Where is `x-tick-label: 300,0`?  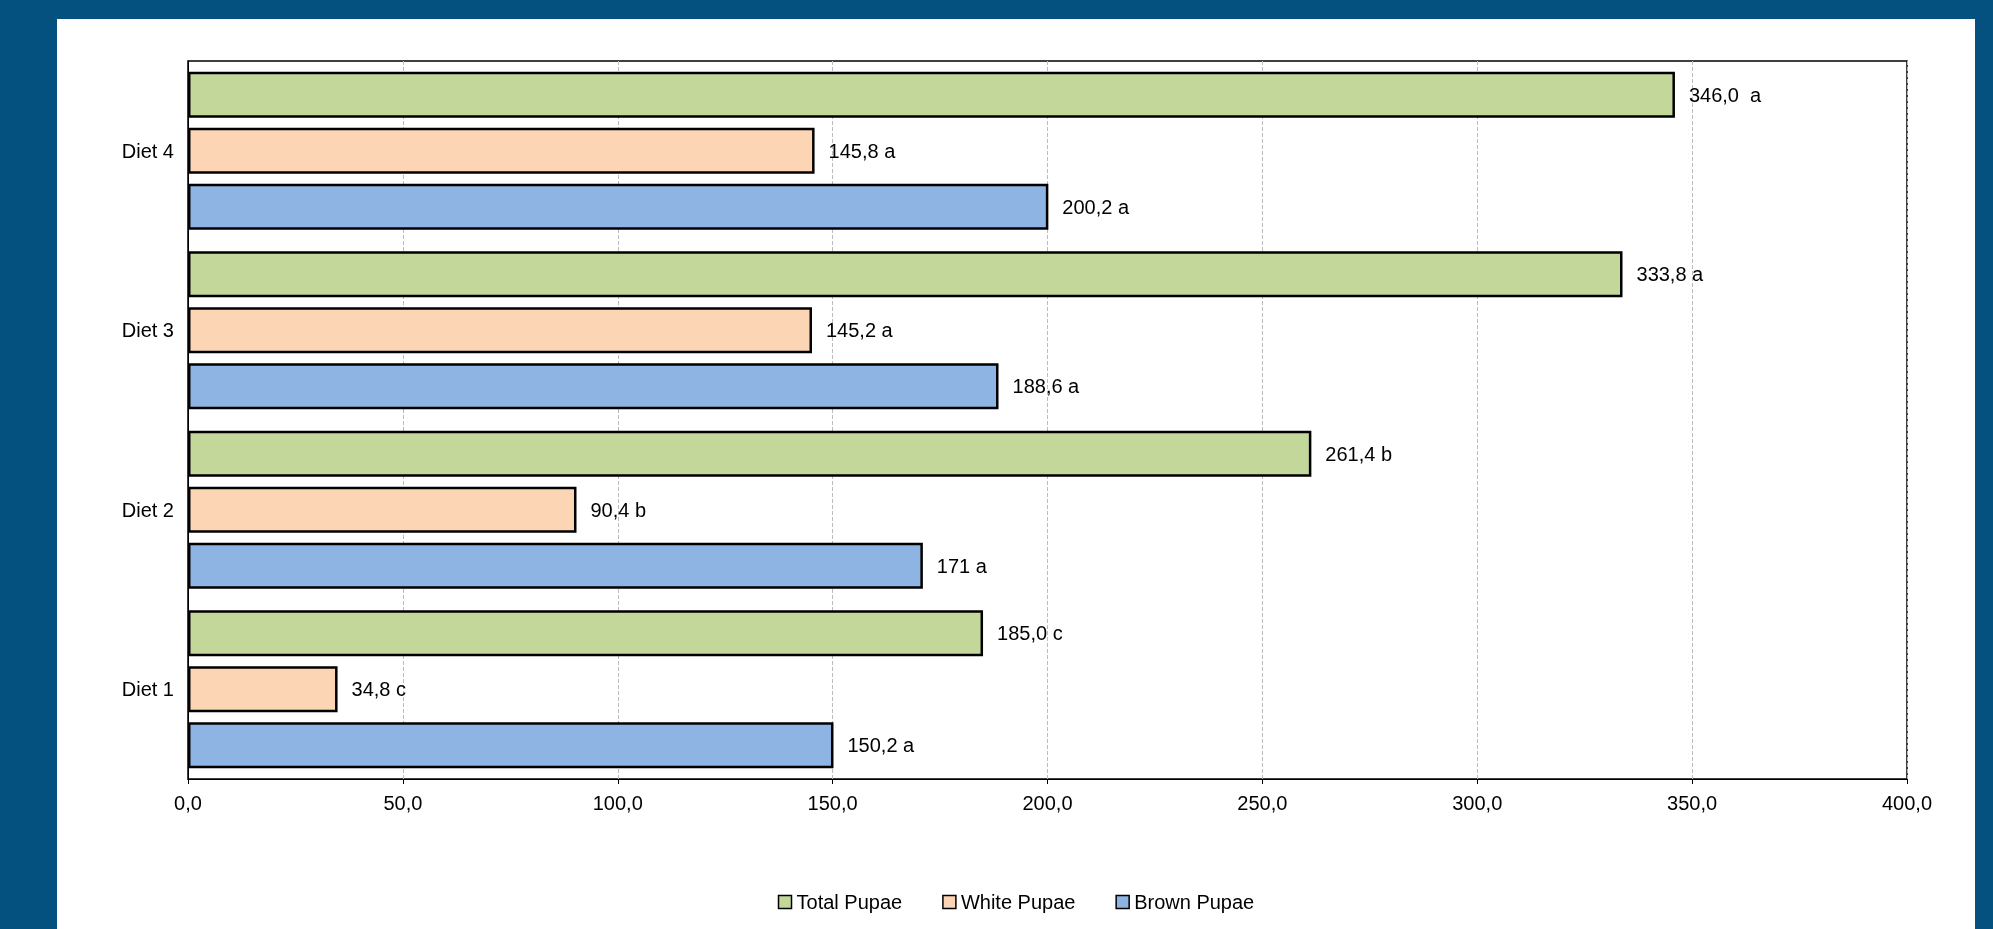
x-tick-label: 300,0 is located at coordinates (1477, 803).